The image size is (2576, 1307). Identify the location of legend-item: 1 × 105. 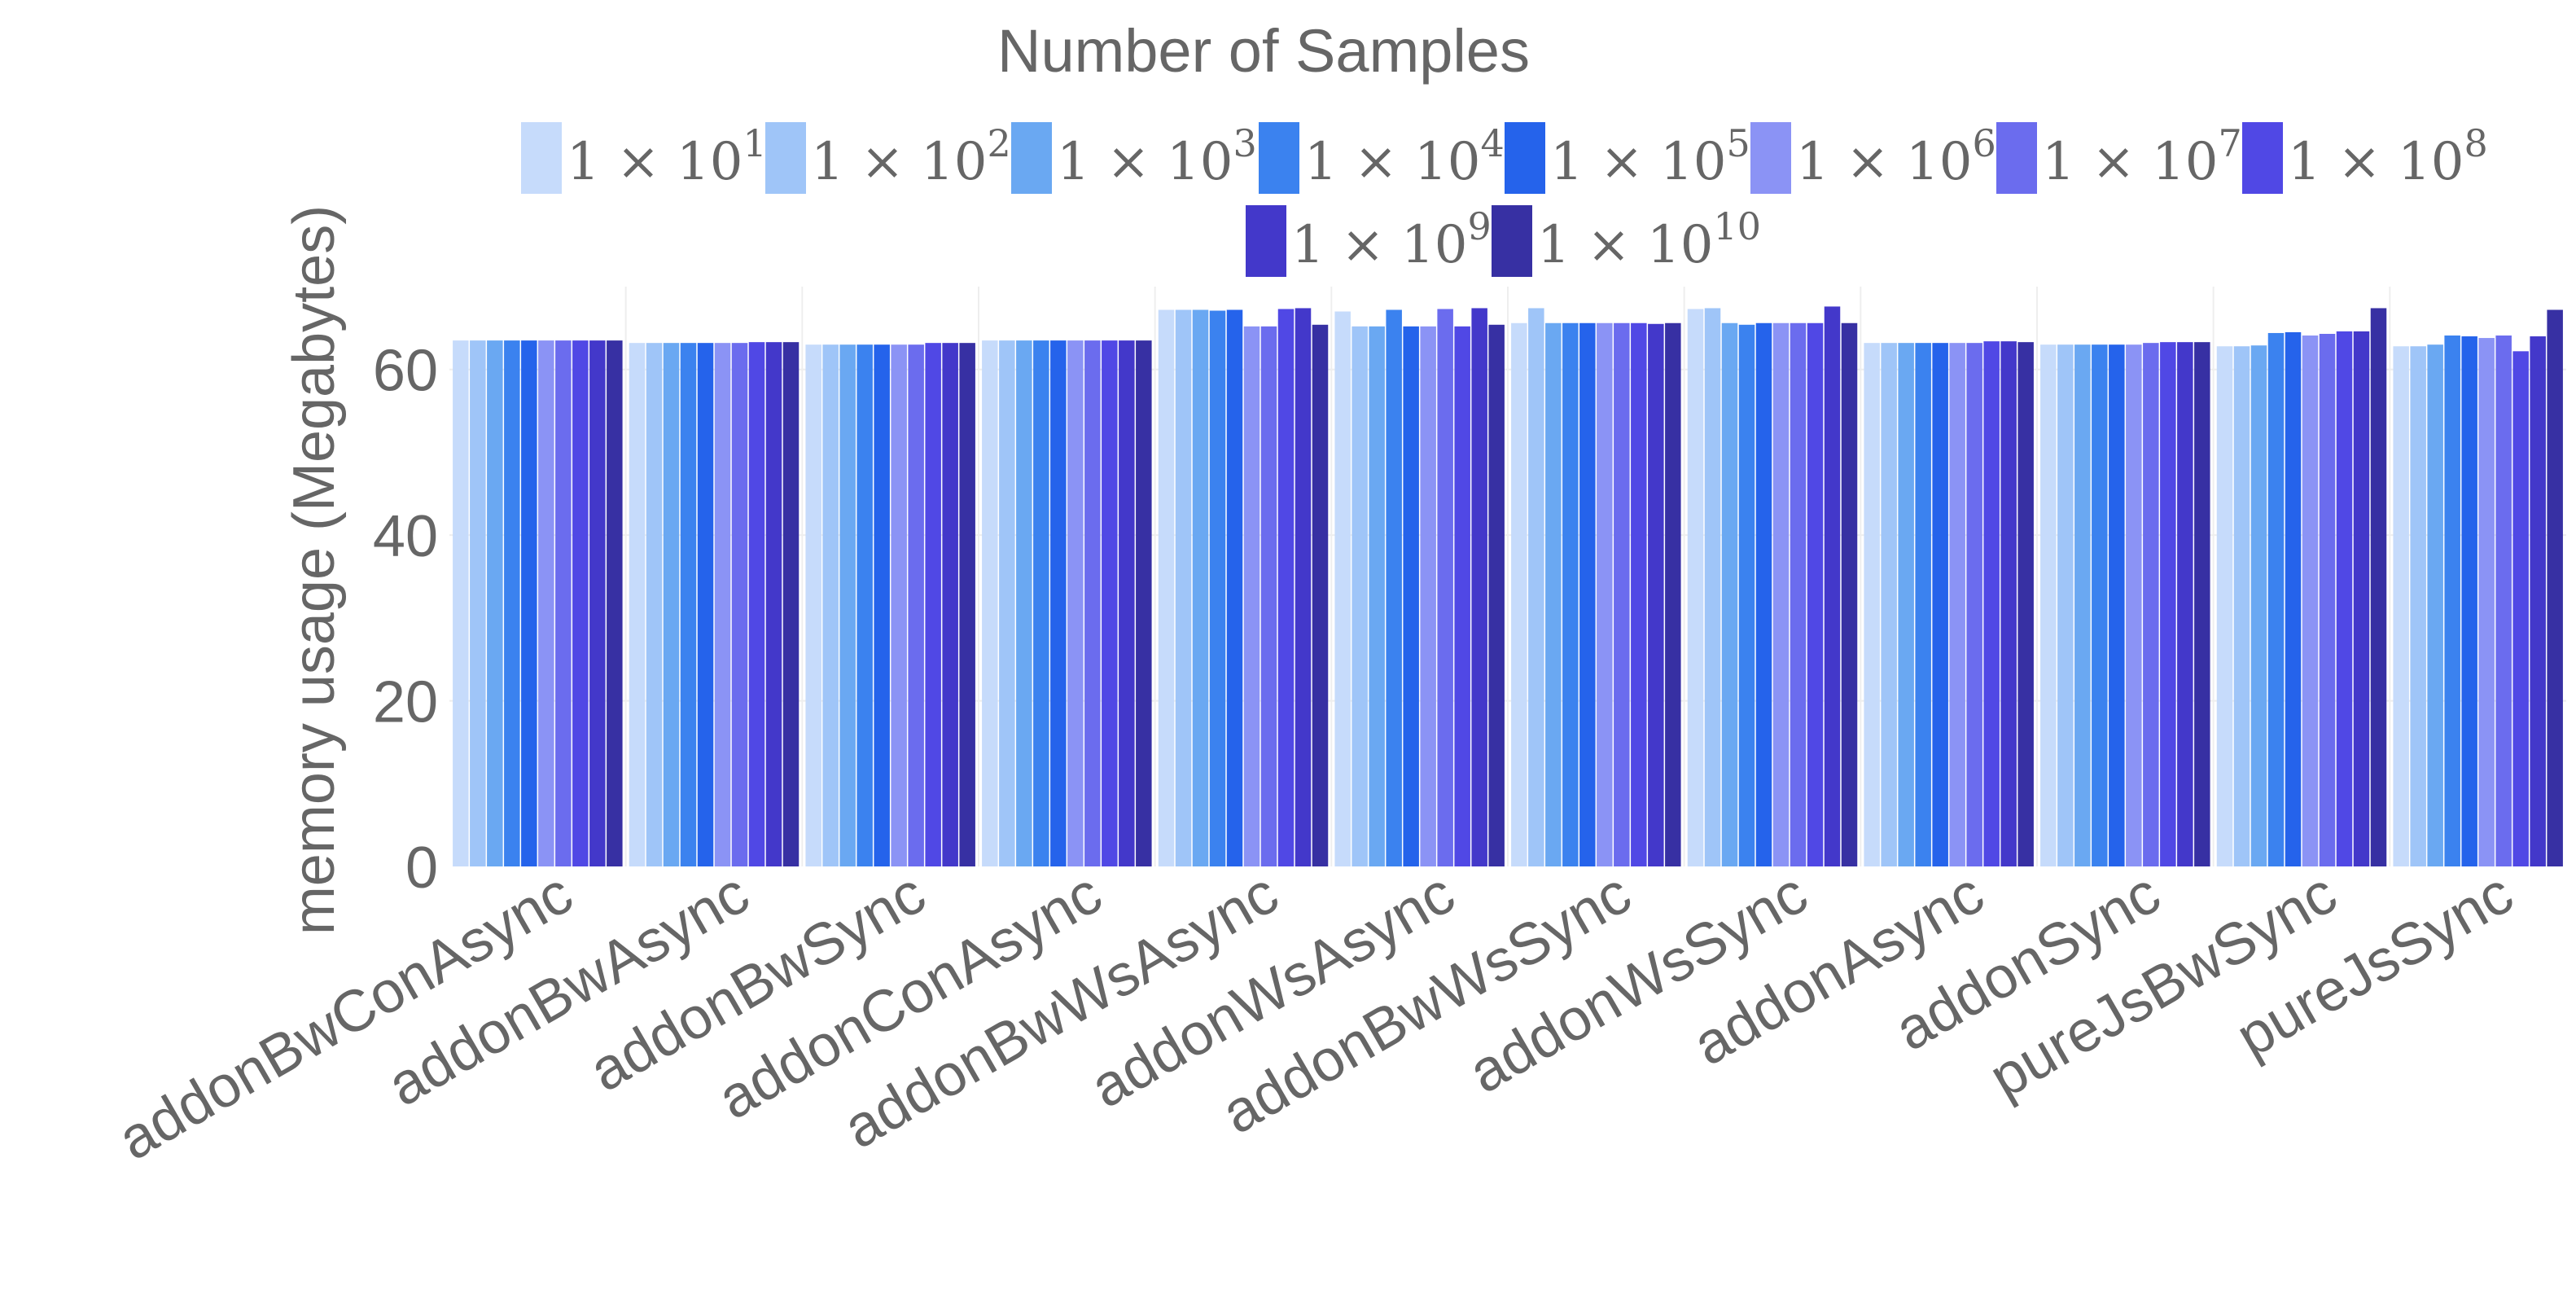
(1627, 157).